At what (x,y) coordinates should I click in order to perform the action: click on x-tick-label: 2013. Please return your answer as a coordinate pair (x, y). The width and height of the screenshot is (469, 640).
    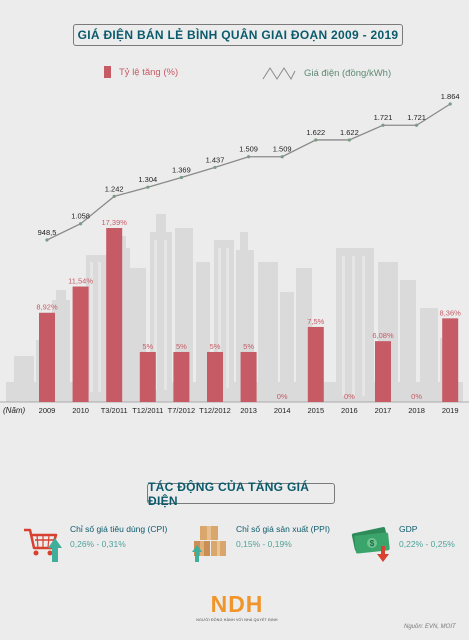
    Looking at the image, I should click on (248, 410).